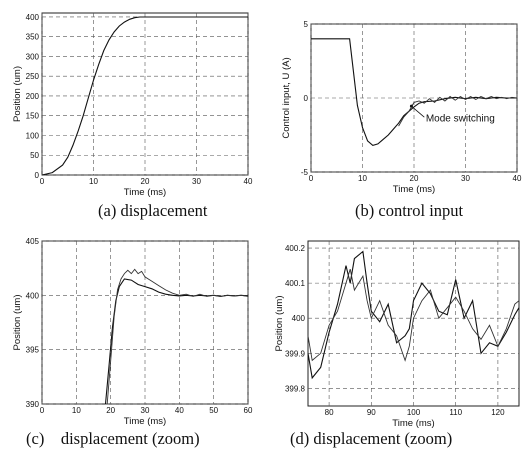  I want to click on x-tick-label: 80, so click(329, 412).